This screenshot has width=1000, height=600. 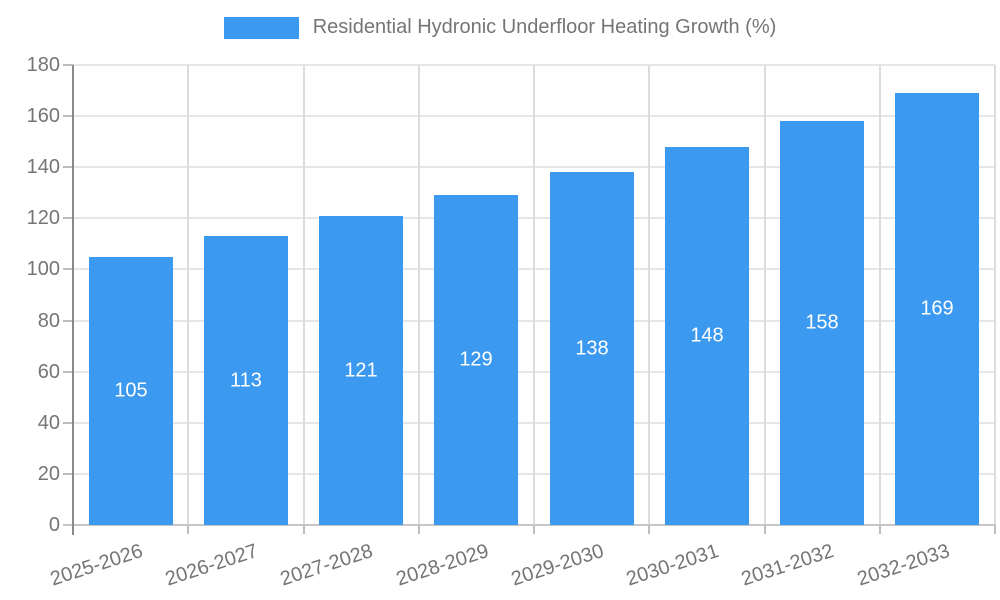 I want to click on x-tick-label: 2026-2027, so click(x=211, y=565).